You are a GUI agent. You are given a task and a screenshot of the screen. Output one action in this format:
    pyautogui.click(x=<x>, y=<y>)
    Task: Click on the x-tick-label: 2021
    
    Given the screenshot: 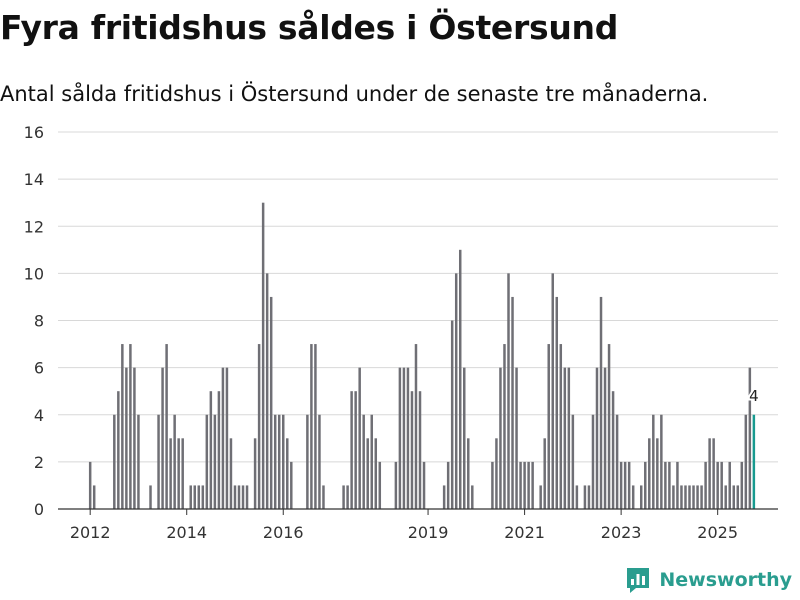 What is the action you would take?
    pyautogui.click(x=524, y=532)
    